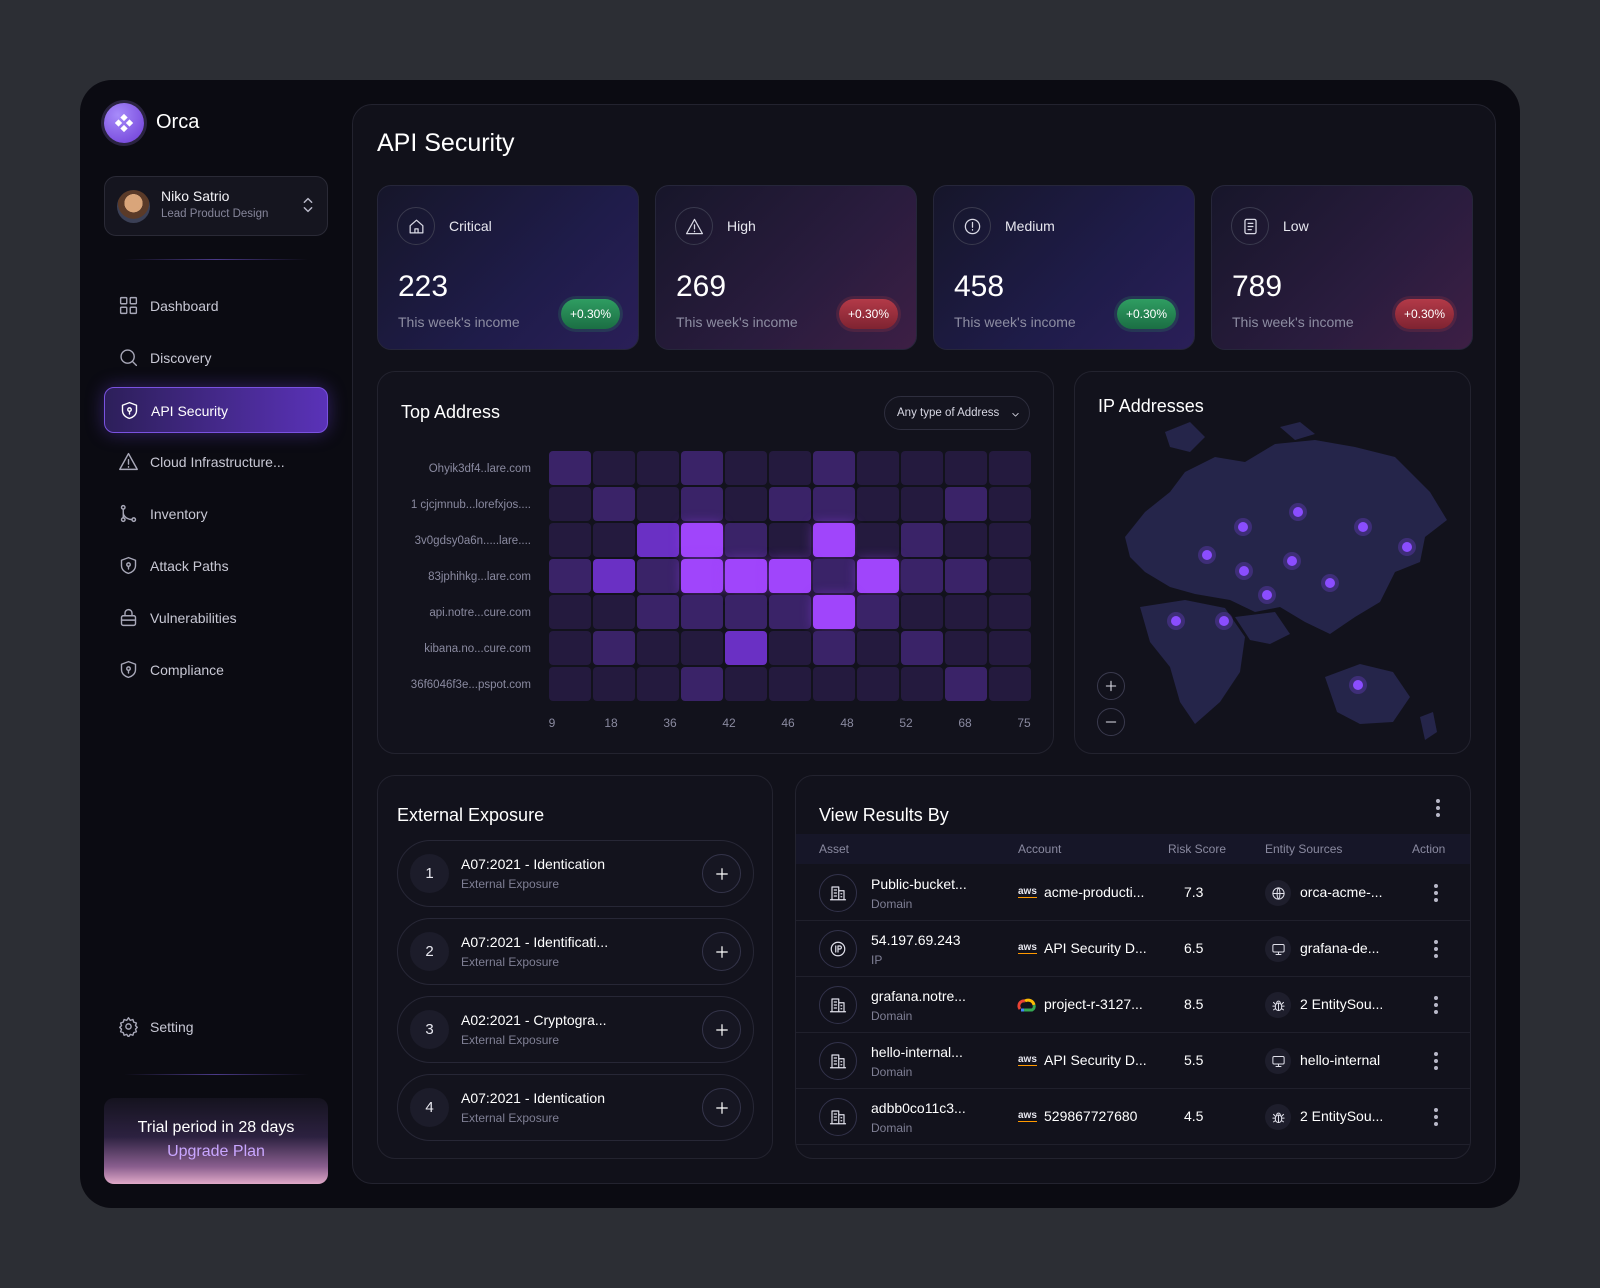  What do you see at coordinates (190, 411) in the screenshot?
I see `nav-label: API Security` at bounding box center [190, 411].